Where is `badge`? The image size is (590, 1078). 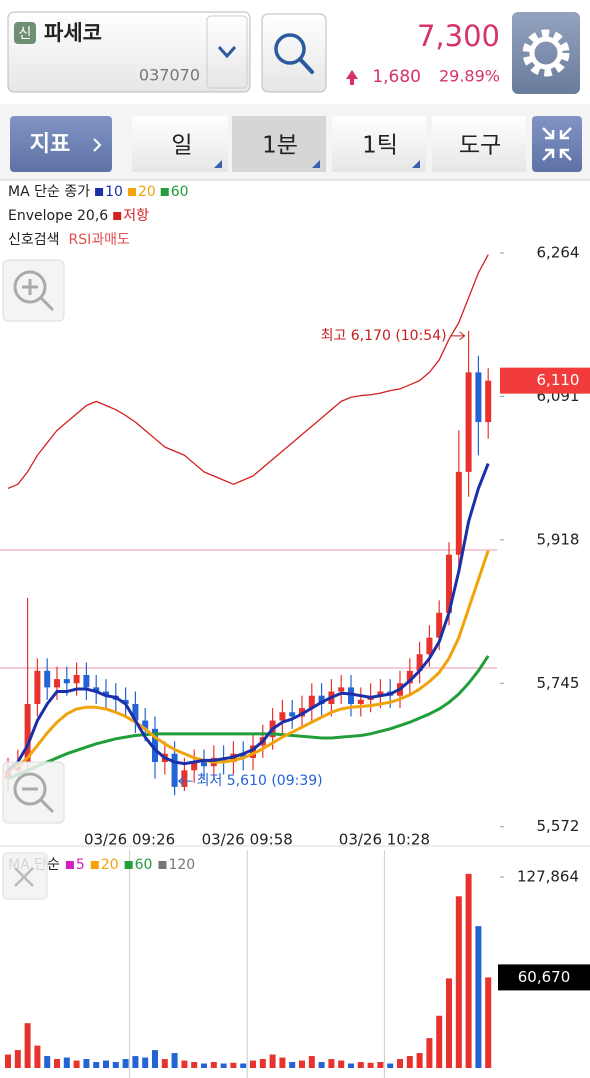
badge is located at coordinates (25, 33).